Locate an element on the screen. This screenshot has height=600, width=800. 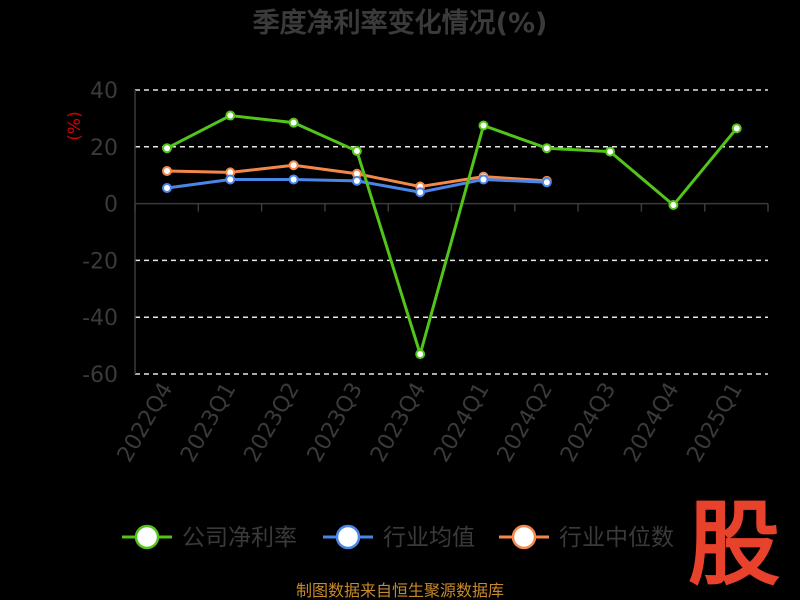
x-tick-2023Q2: 2023Q2 is located at coordinates (271, 423).